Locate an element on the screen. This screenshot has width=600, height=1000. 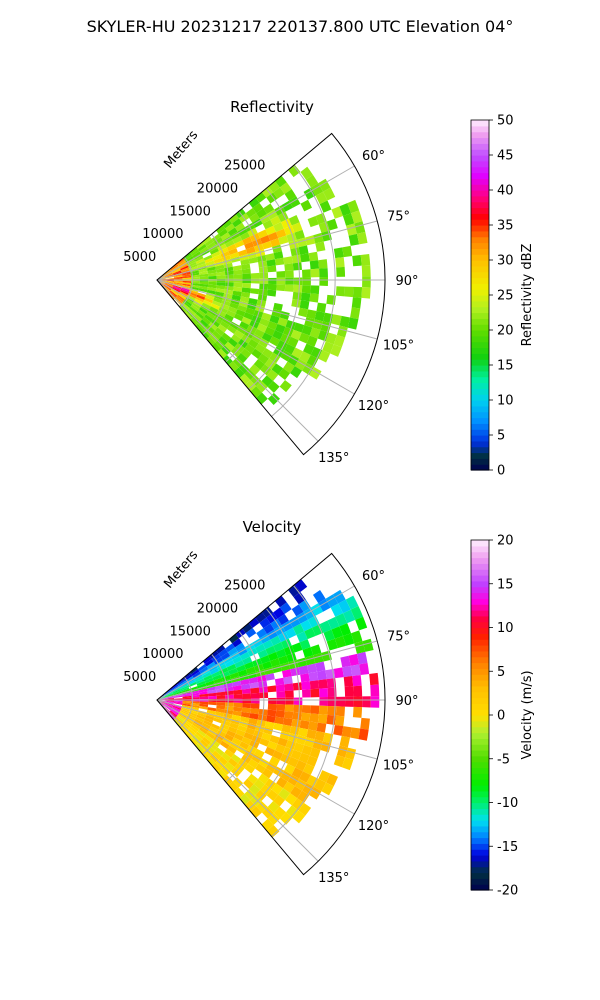
colorbar-tick-label: 15 is located at coordinates (505, 366).